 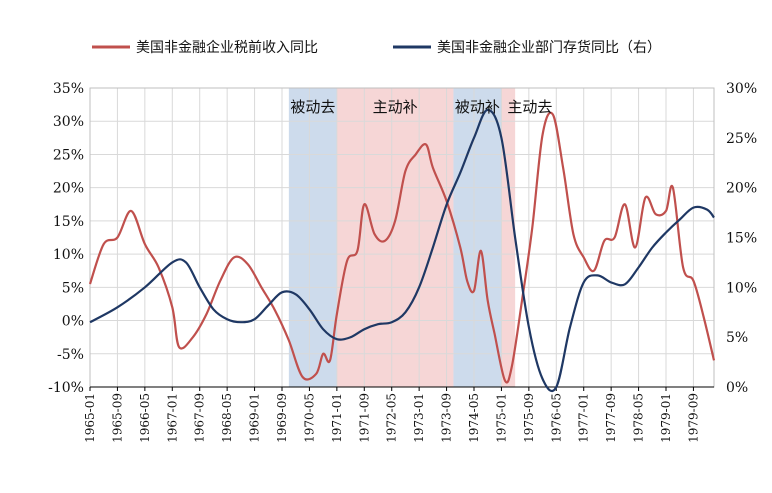 I want to click on legend: 美国非金融企业税前收入同比 美国非金融企业部门存货同比（右）, so click(x=376, y=47).